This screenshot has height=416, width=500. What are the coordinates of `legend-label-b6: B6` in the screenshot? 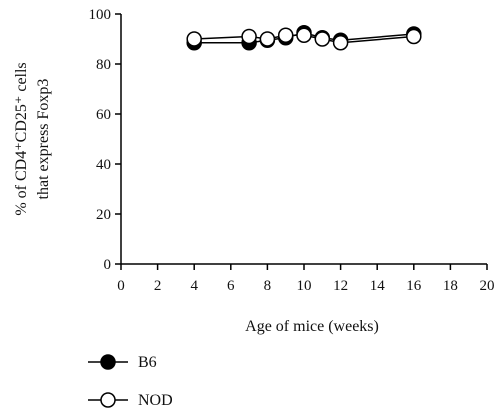 It's located at (147, 362).